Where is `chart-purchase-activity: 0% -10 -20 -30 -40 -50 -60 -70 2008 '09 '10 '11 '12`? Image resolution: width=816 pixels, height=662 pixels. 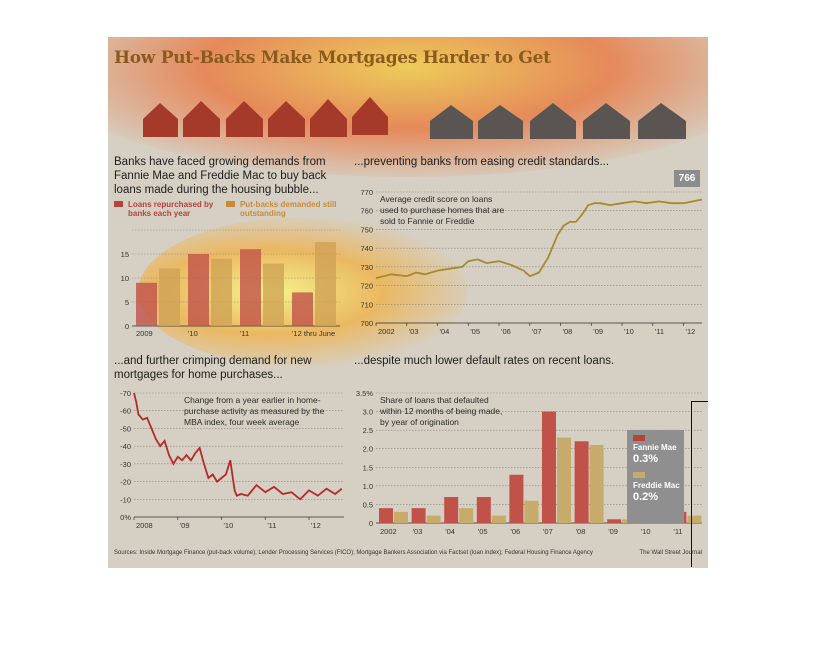
chart-purchase-activity: 0% -10 -20 -30 -40 -50 -60 -70 2008 '09 '10 '11 '12 is located at coordinates (232, 459).